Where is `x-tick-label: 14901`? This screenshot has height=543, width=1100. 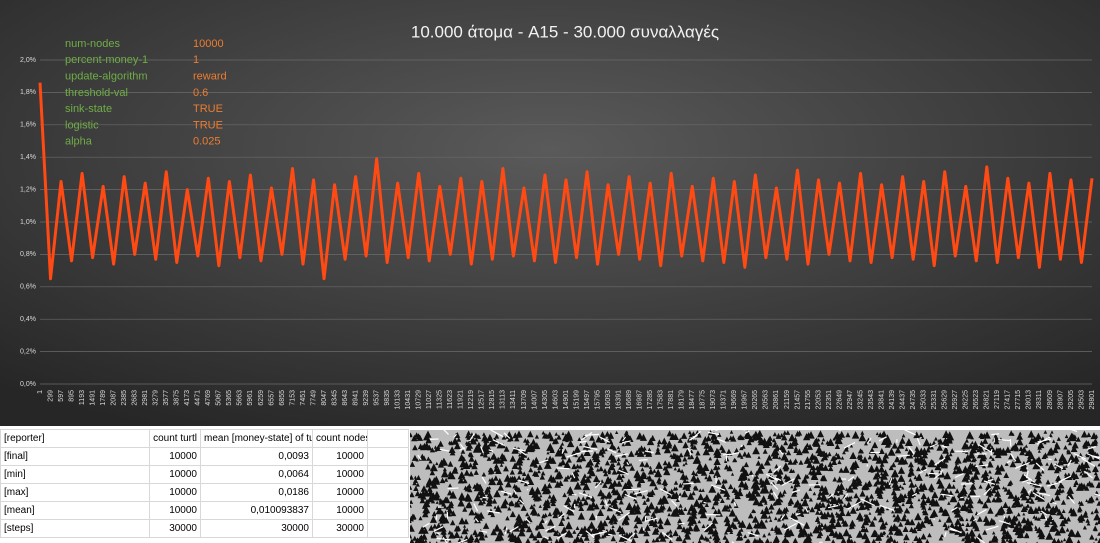 x-tick-label: 14901 is located at coordinates (566, 400).